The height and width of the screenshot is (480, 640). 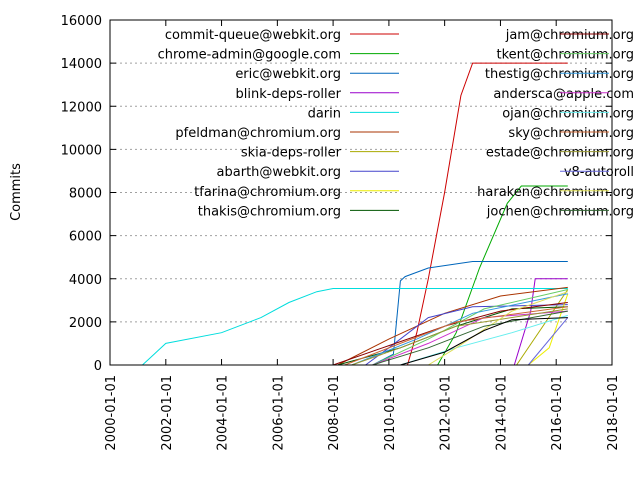 What do you see at coordinates (289, 94) in the screenshot?
I see `legend-label: blink-deps-roller` at bounding box center [289, 94].